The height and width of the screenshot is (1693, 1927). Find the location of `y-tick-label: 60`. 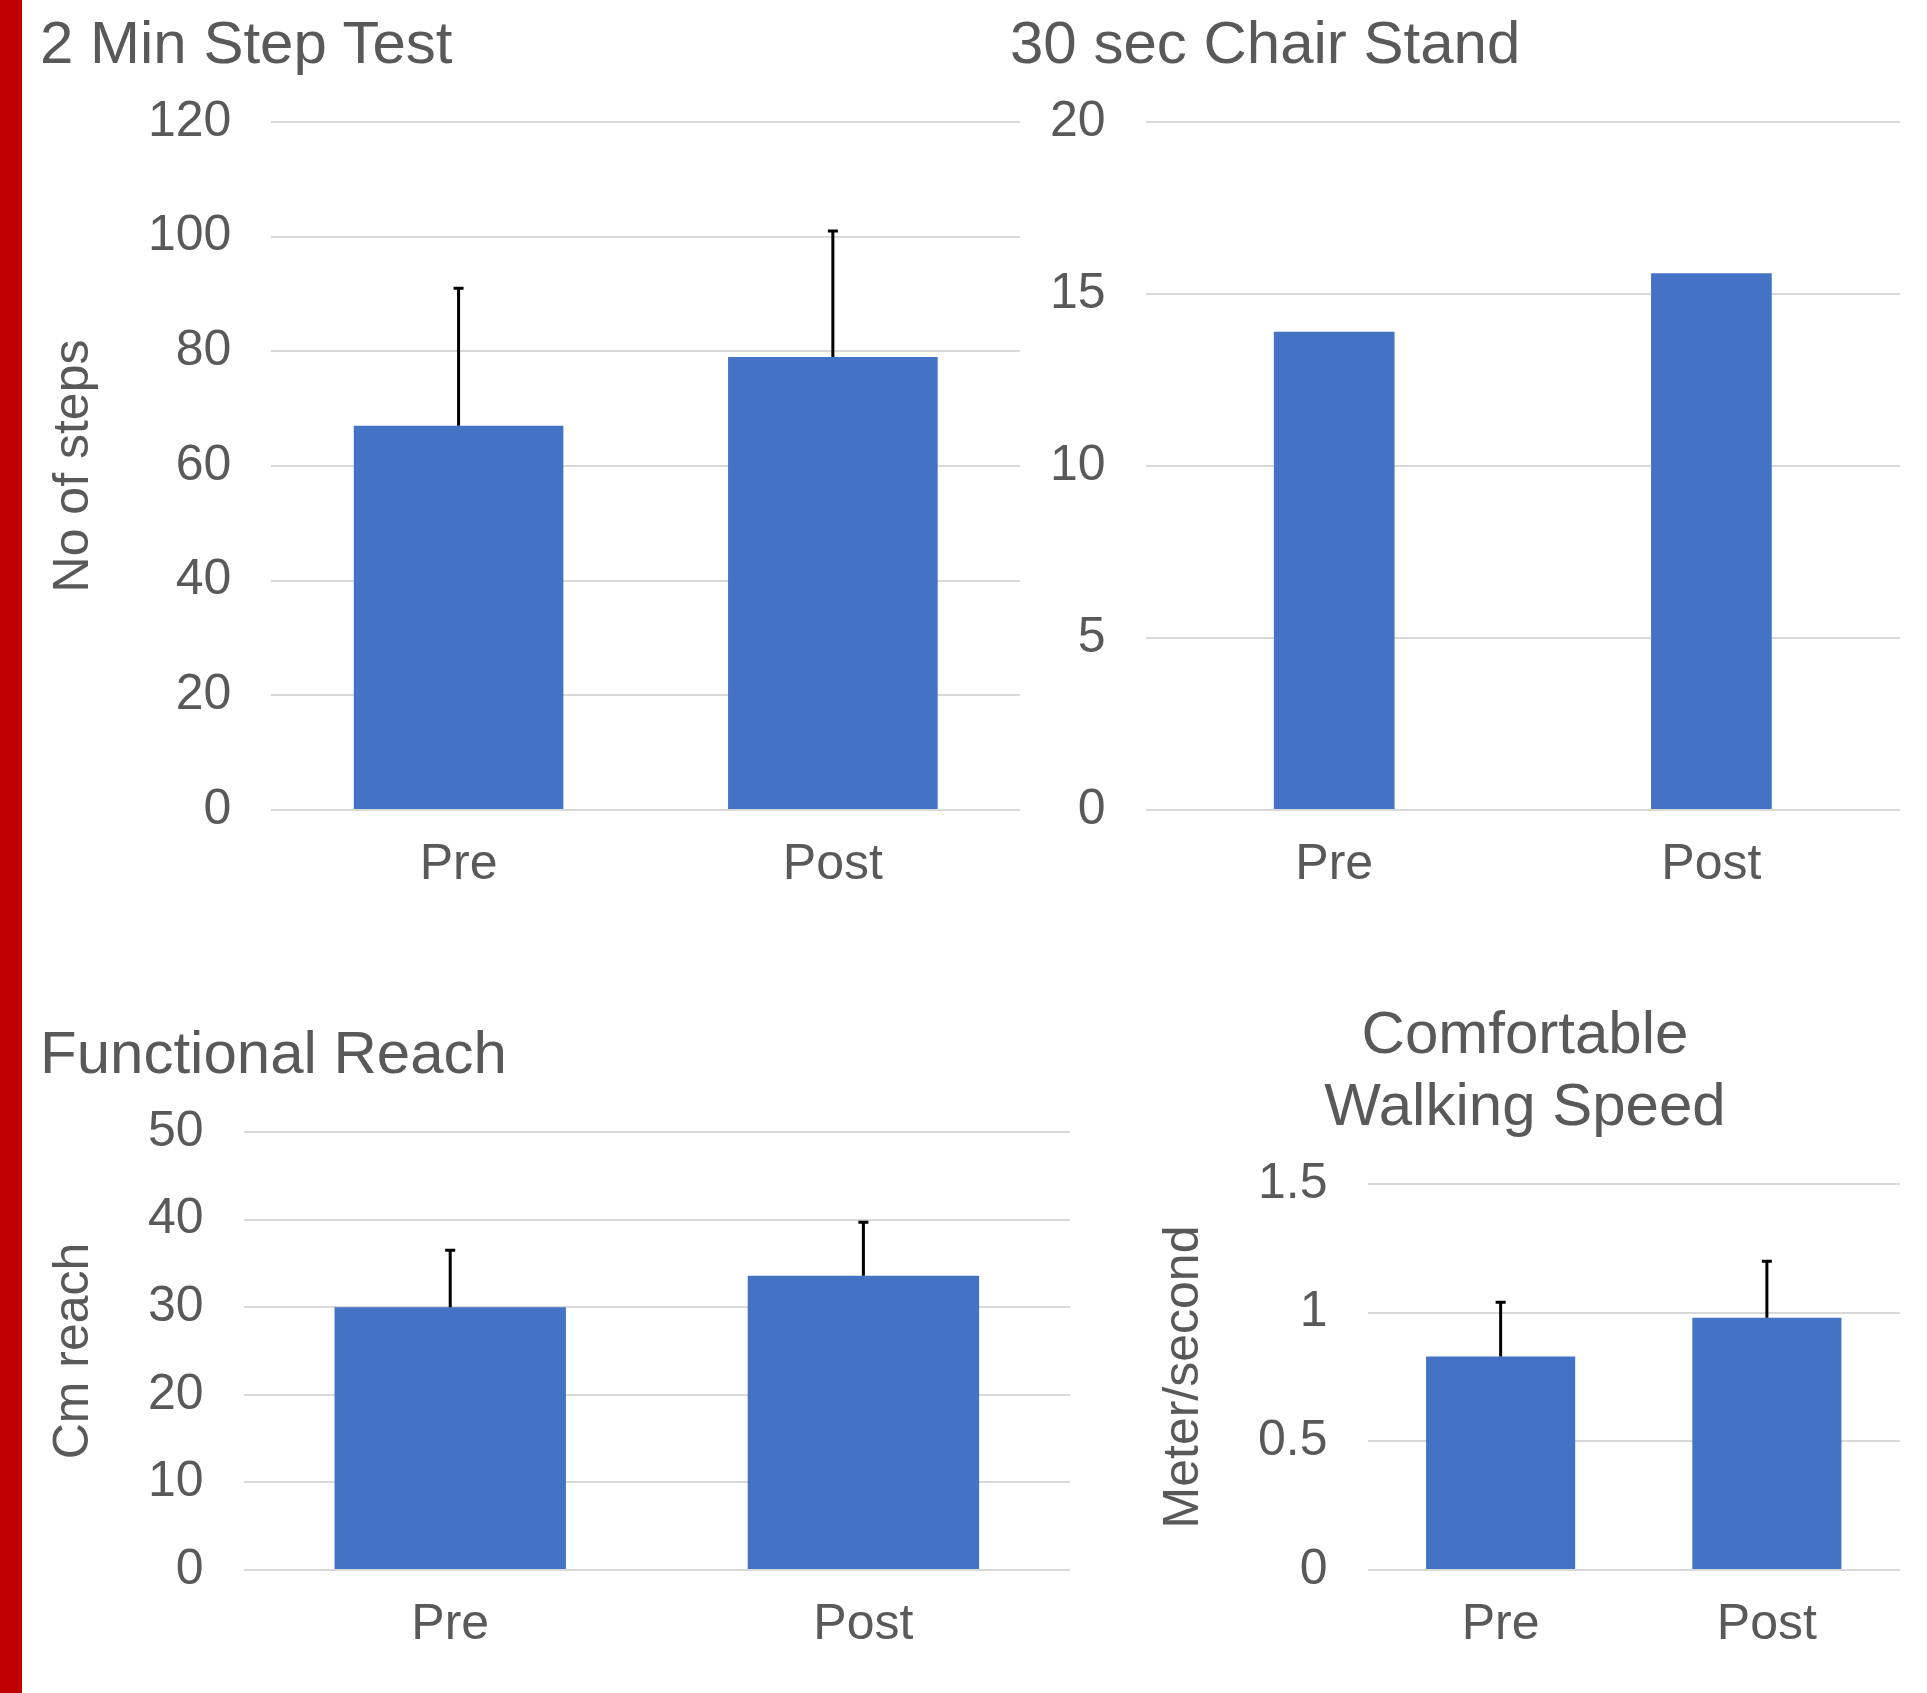

y-tick-label: 60 is located at coordinates (203, 462).